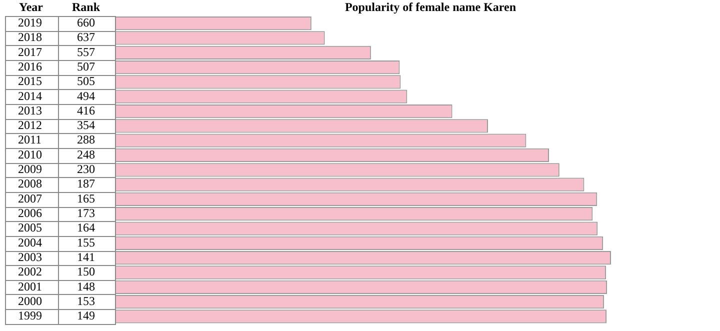 The width and height of the screenshot is (720, 331). I want to click on text: 288, so click(86, 139).